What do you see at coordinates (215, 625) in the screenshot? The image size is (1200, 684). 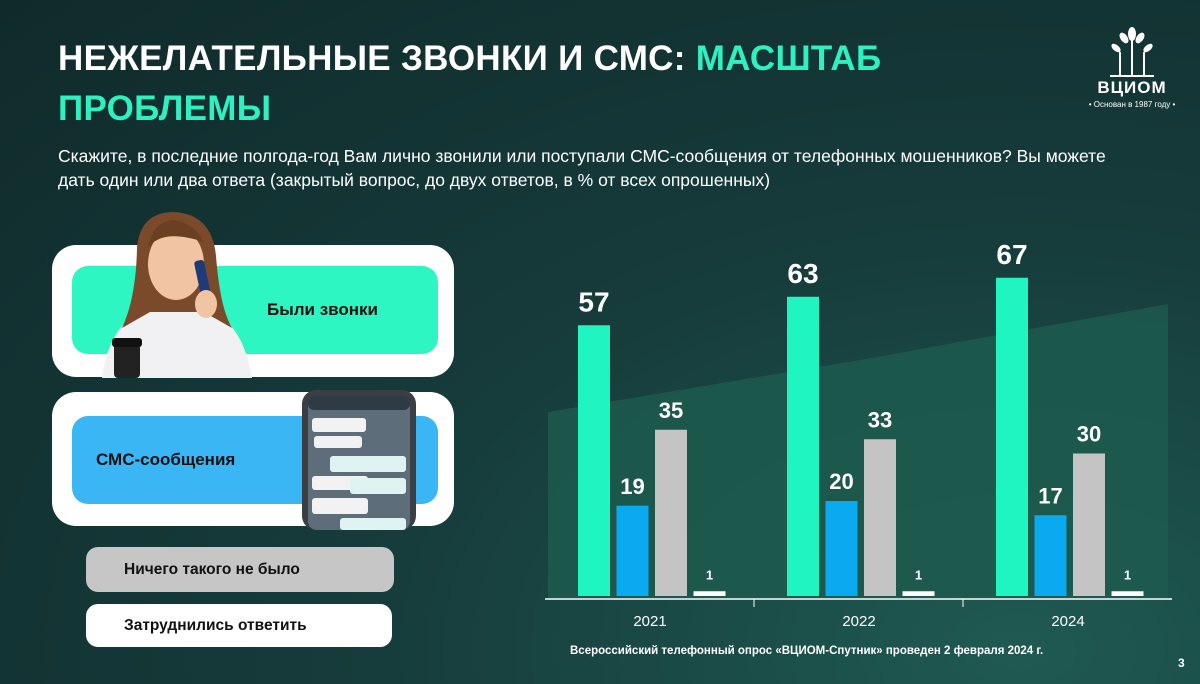 I see `legend-label-hard: Затруднились ответить` at bounding box center [215, 625].